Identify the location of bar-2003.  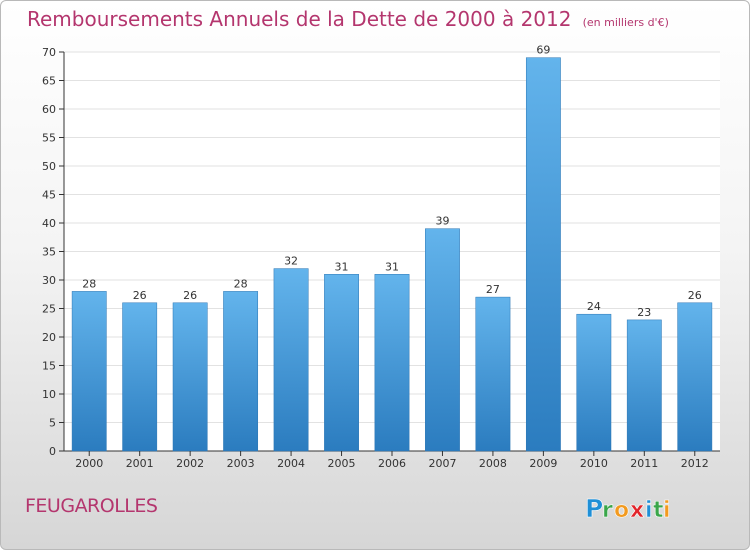
(241, 371).